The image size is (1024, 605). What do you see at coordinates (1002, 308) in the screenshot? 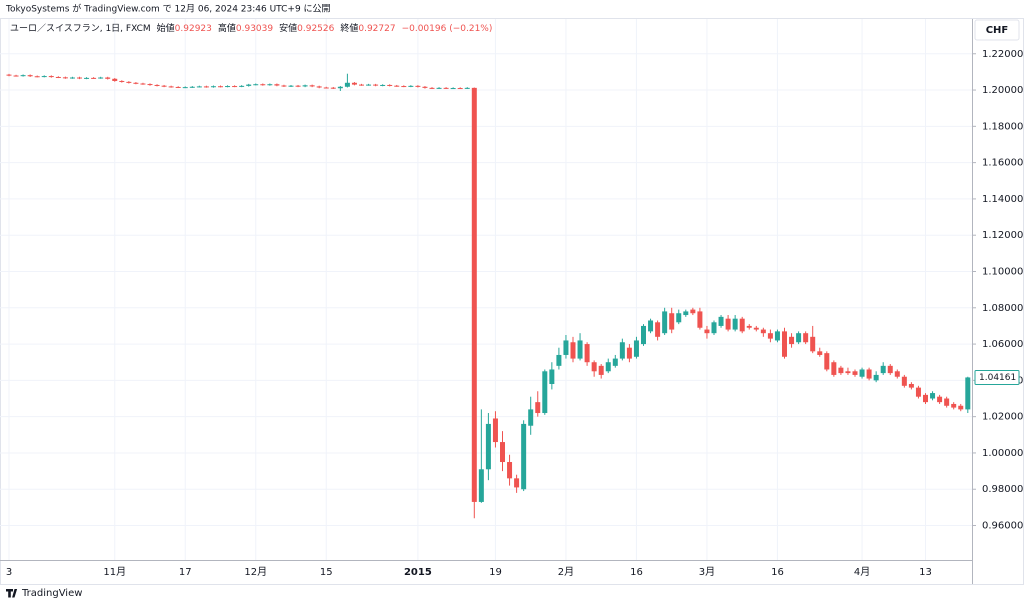
I see `y-tick-label: 1.08000` at bounding box center [1002, 308].